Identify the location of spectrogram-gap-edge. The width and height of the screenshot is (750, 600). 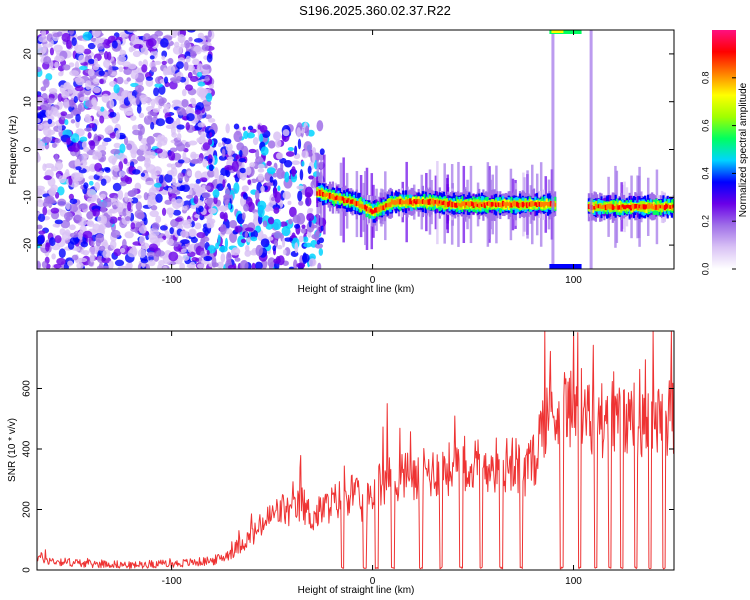
(553, 149).